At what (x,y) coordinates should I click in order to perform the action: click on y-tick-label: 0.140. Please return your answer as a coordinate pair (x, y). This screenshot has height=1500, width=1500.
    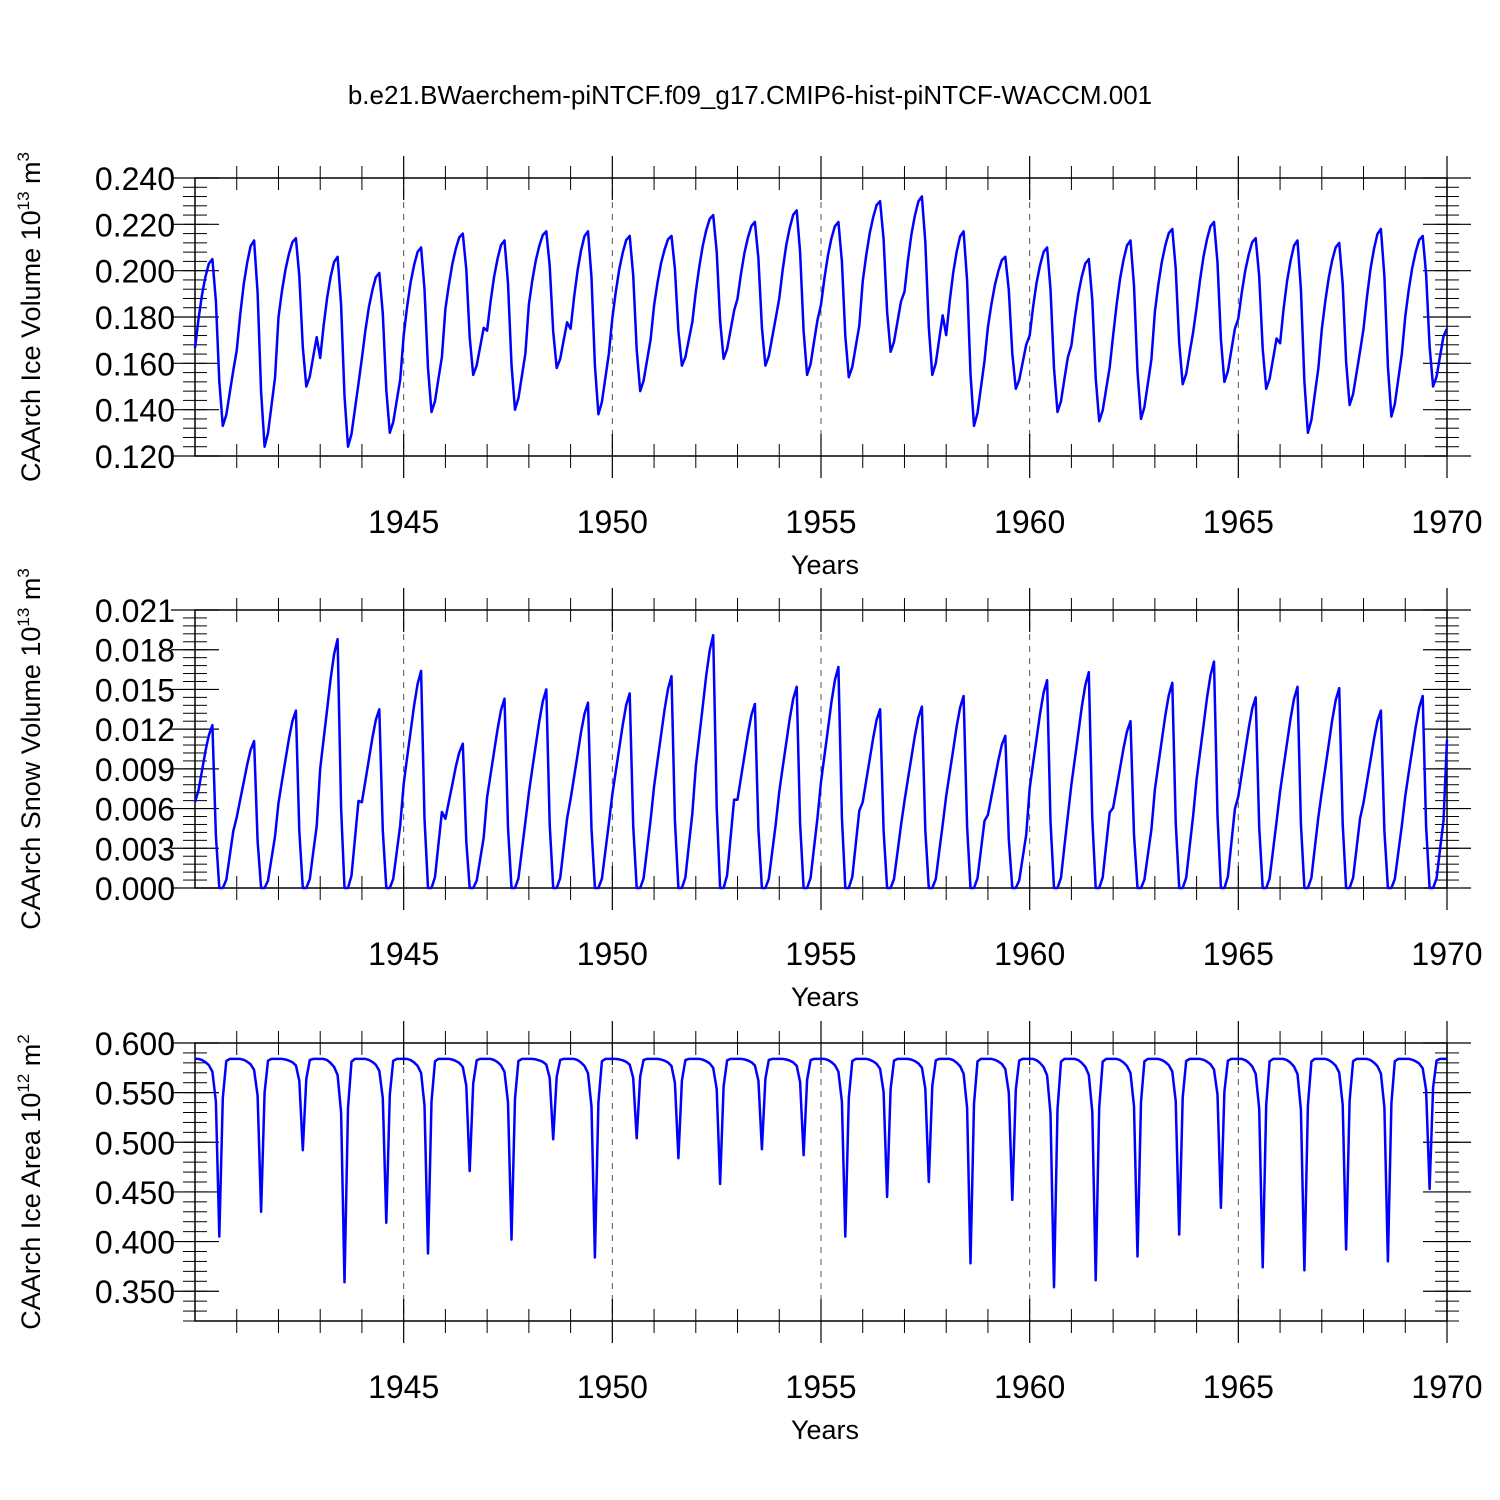
    Looking at the image, I should click on (135, 411).